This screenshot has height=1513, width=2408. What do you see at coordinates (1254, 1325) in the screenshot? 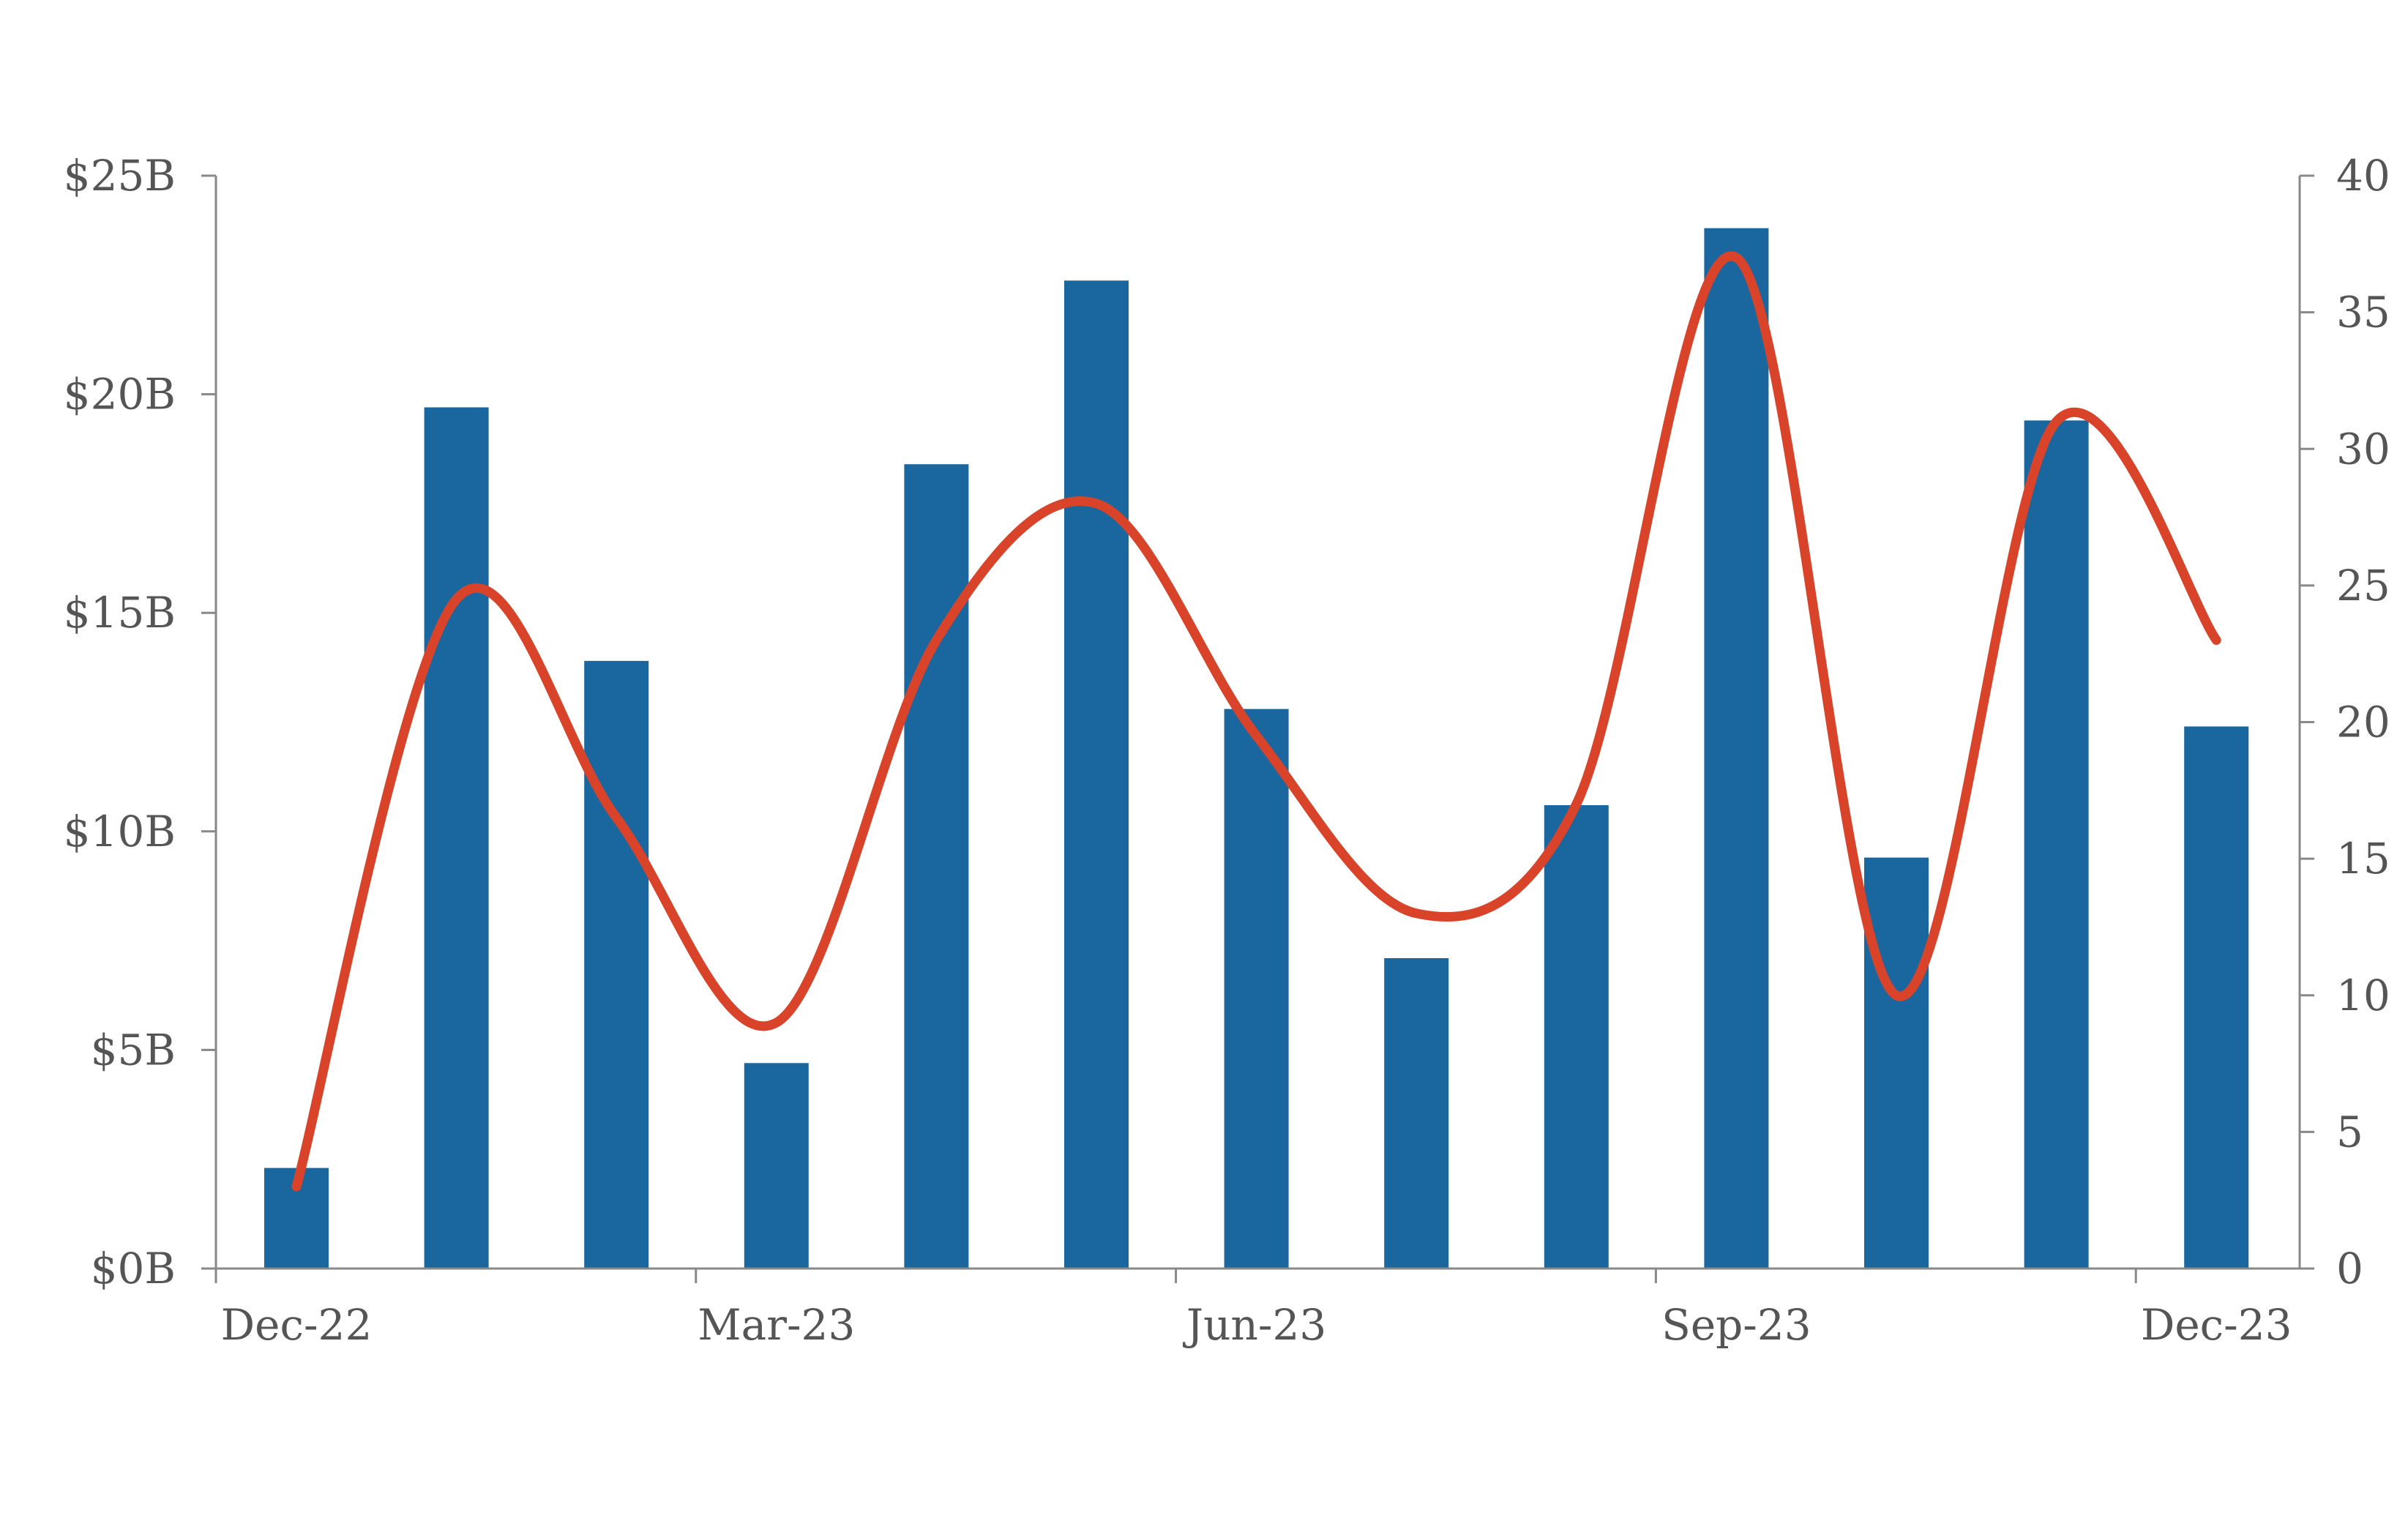
I see `x-tick-label: Jun-23` at bounding box center [1254, 1325].